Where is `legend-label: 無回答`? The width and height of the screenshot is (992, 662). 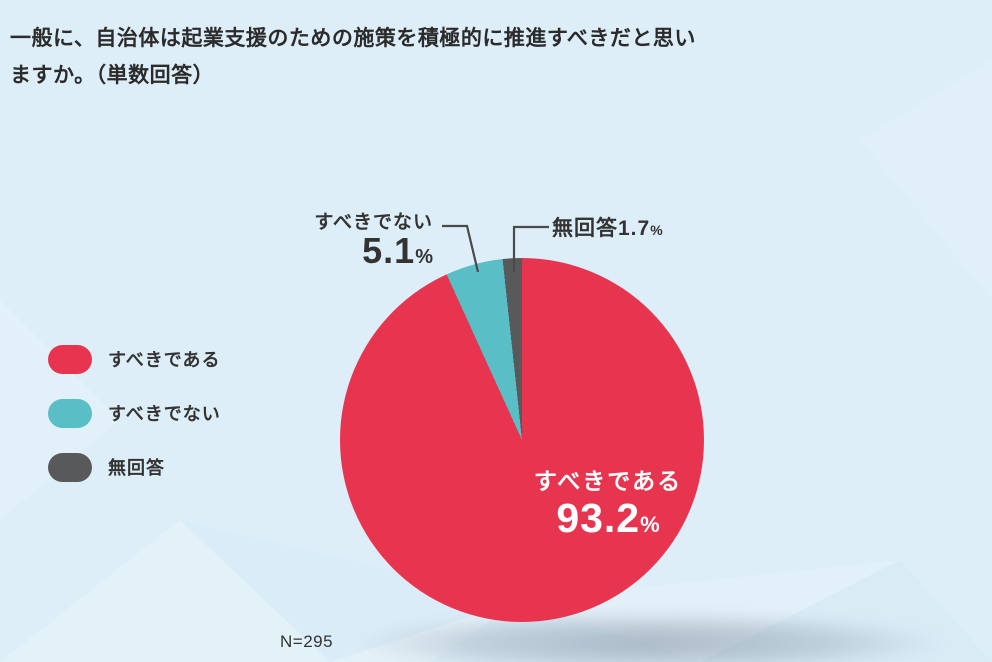 legend-label: 無回答 is located at coordinates (136, 468).